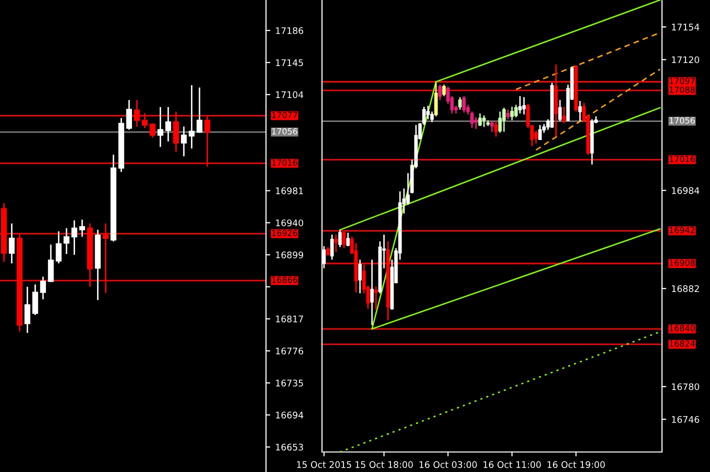 This screenshot has width=710, height=472. I want to click on y-tick-label: 16746, so click(686, 419).